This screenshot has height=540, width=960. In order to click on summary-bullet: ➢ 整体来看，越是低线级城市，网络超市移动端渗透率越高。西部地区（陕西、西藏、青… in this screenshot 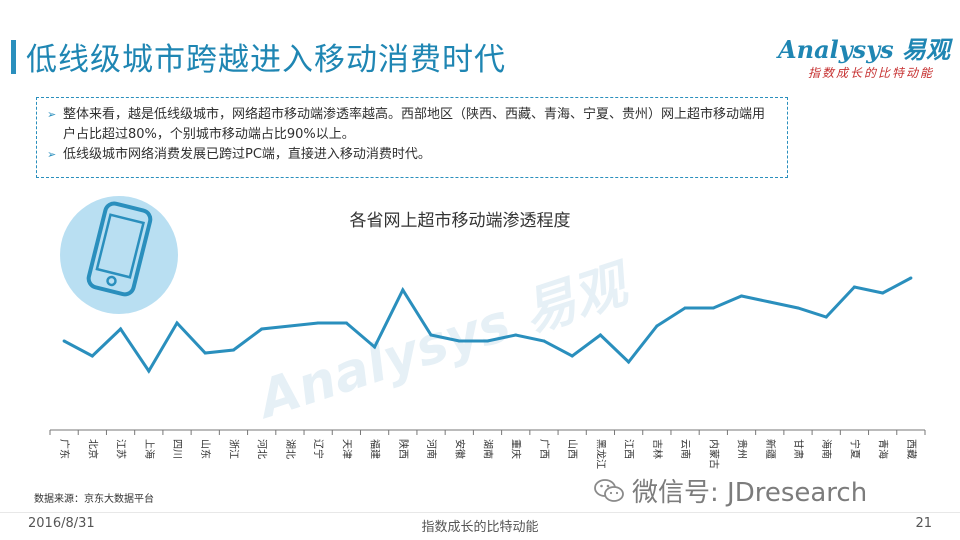, I will do `click(412, 125)`.